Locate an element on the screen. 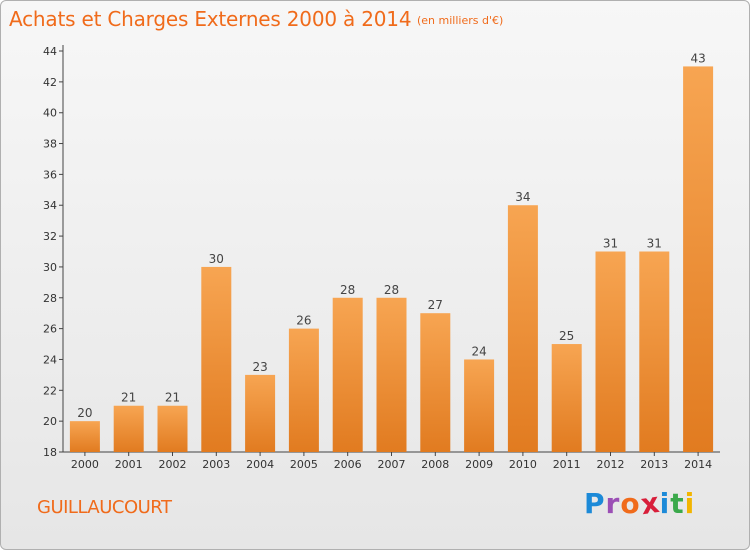  x-tick-label: 2005 is located at coordinates (304, 464).